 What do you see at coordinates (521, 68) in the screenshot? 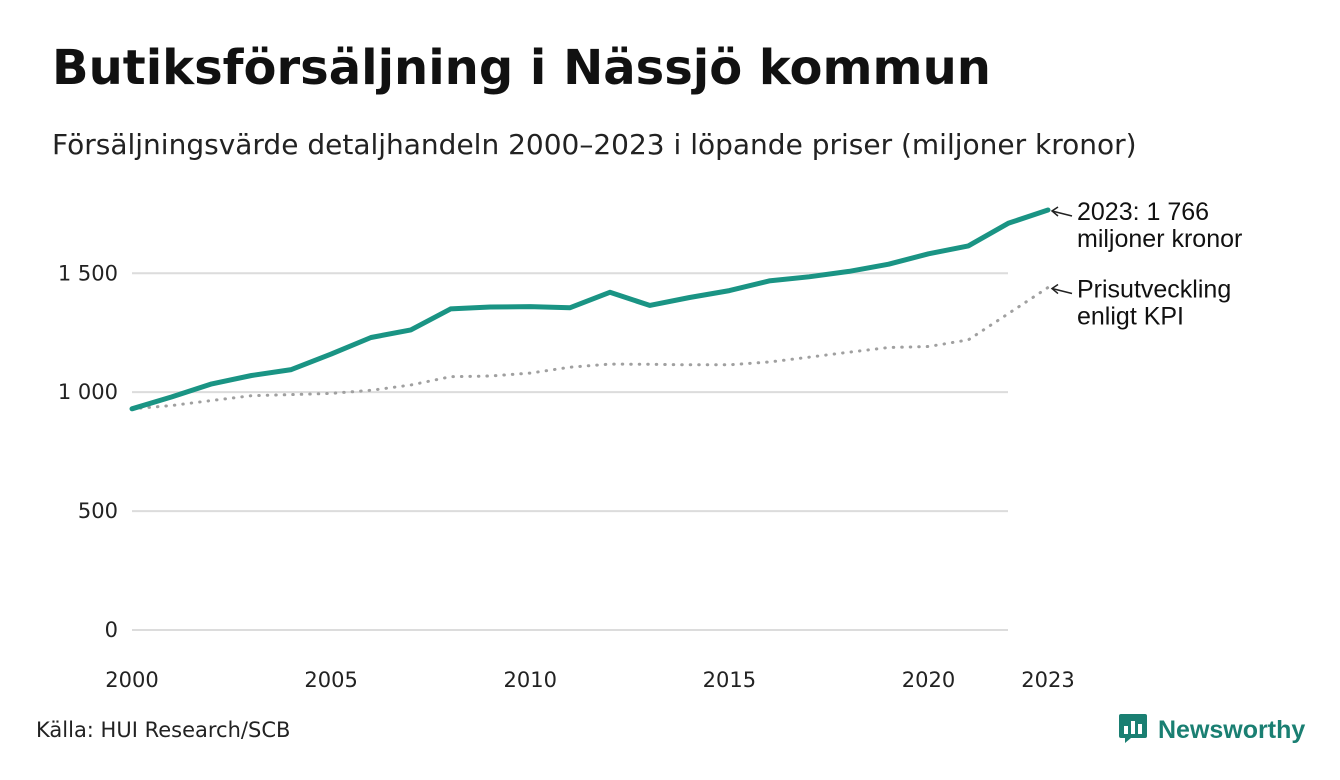
I see `chart-title: Butiksförsäljning i Nässjö kommun` at bounding box center [521, 68].